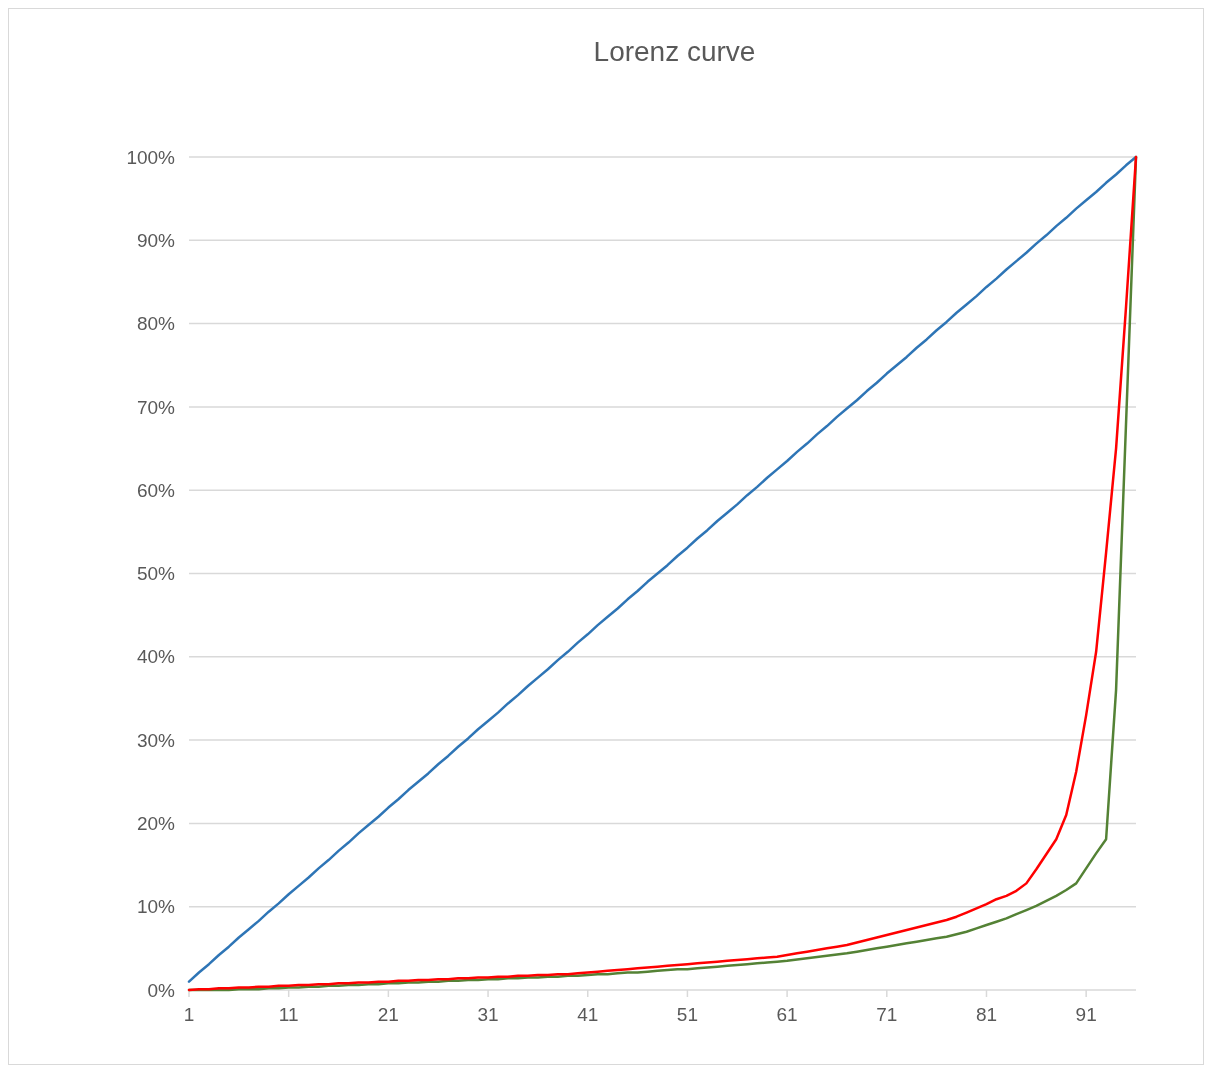 Image resolution: width=1212 pixels, height=1073 pixels. I want to click on x-tick-label: 21, so click(388, 1014).